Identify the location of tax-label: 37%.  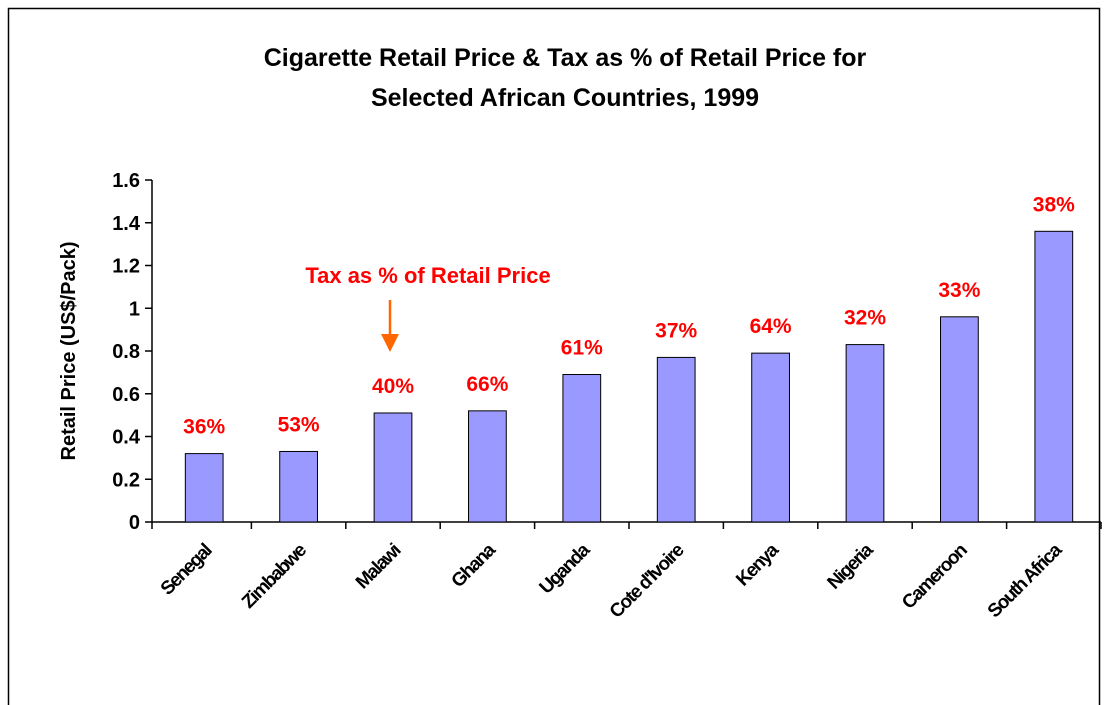
(676, 330).